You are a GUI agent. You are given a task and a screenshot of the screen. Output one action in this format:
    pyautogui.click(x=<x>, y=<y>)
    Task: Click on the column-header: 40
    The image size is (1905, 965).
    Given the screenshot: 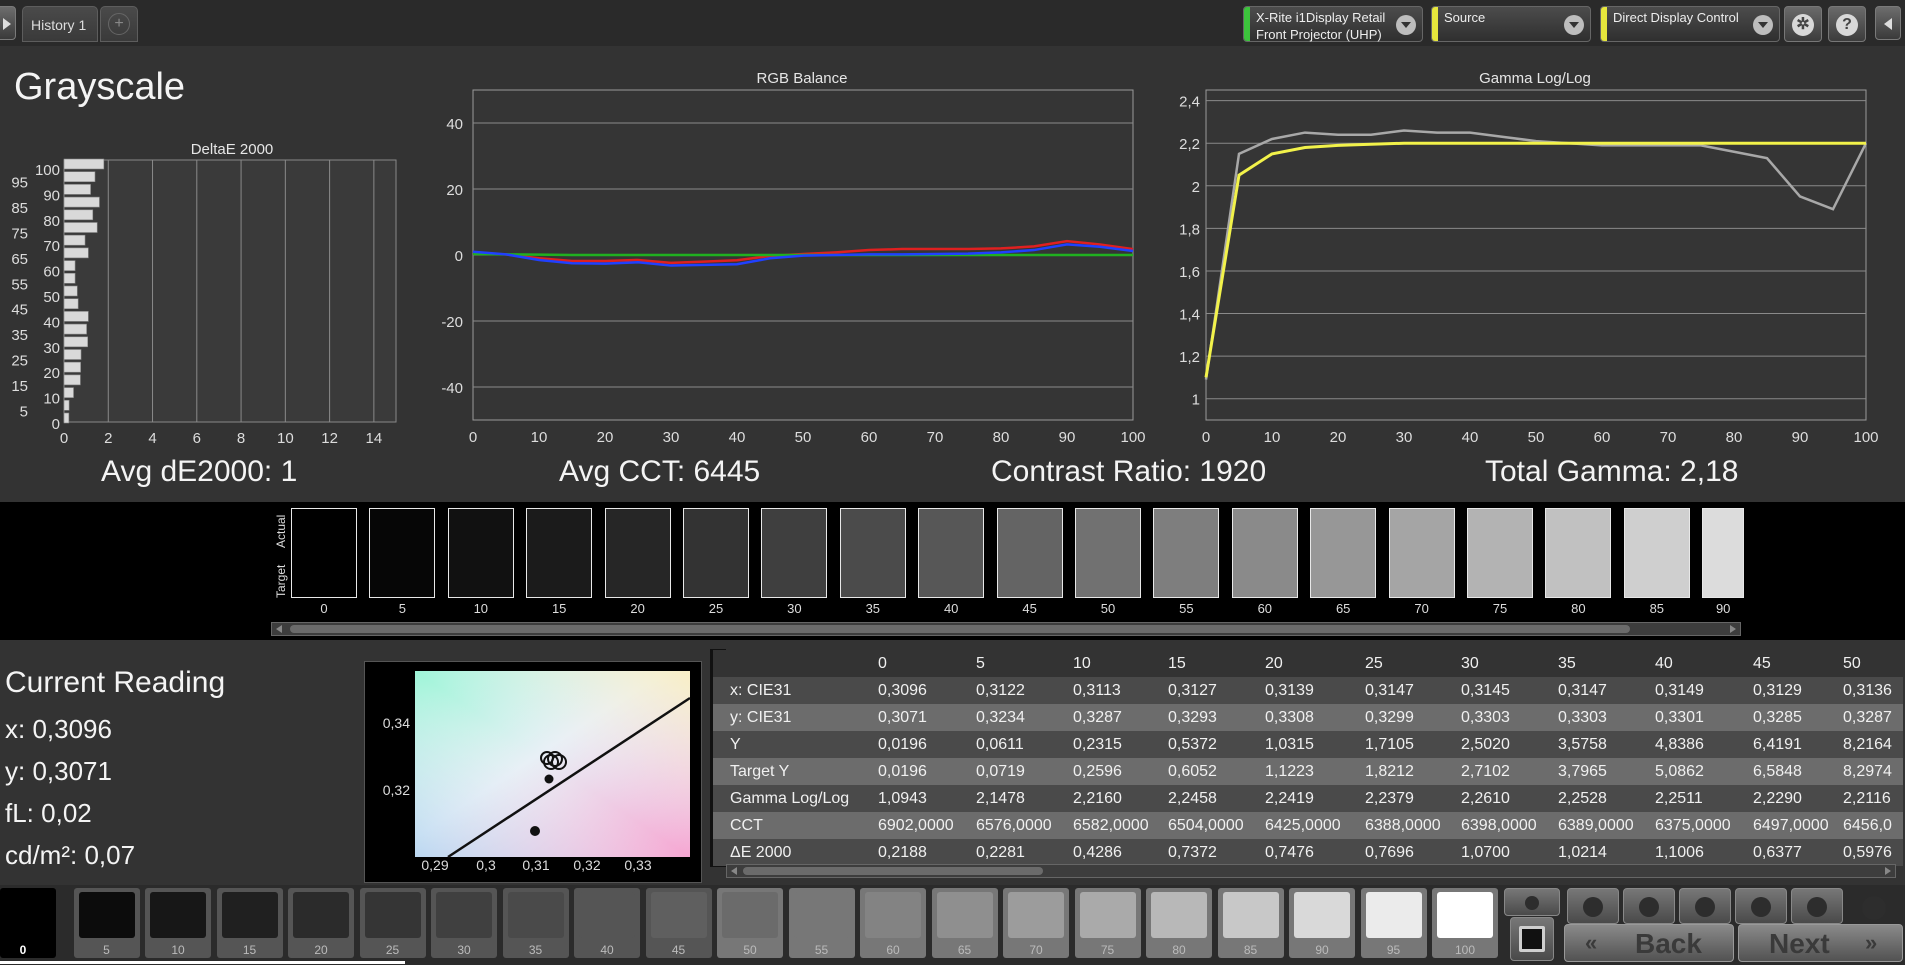 What is the action you would take?
    pyautogui.click(x=1664, y=663)
    